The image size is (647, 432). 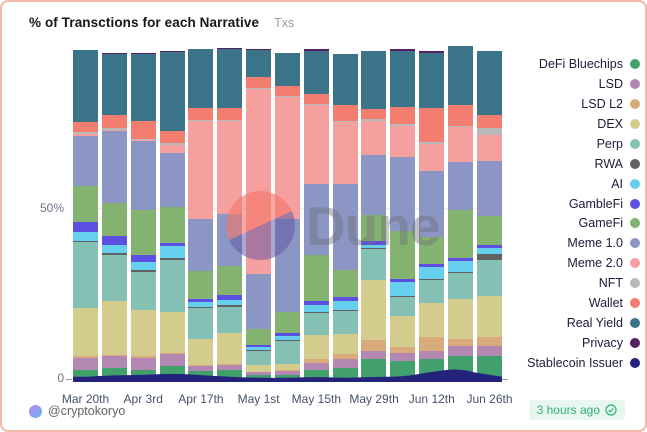 I want to click on bar-apr-3rd, so click(x=143, y=216).